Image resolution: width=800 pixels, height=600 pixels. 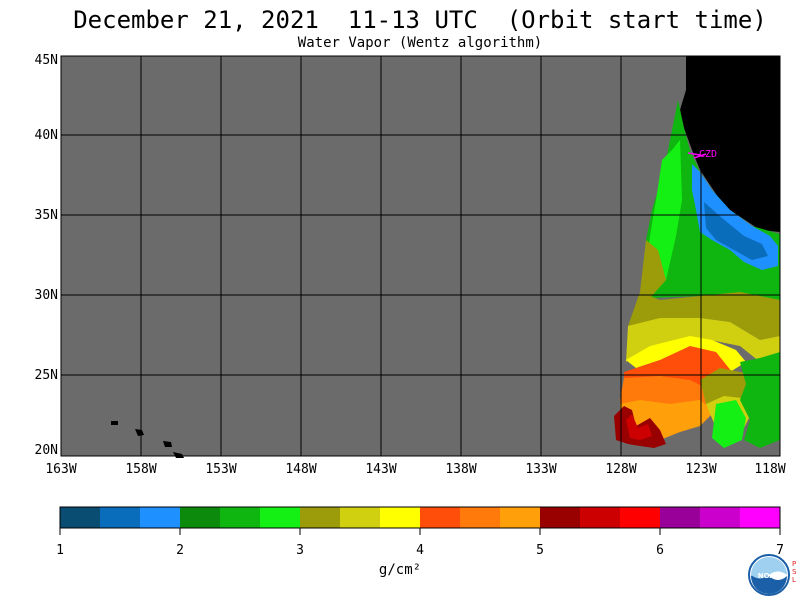 What do you see at coordinates (660, 550) in the screenshot?
I see `colorbar-tick-6: 6` at bounding box center [660, 550].